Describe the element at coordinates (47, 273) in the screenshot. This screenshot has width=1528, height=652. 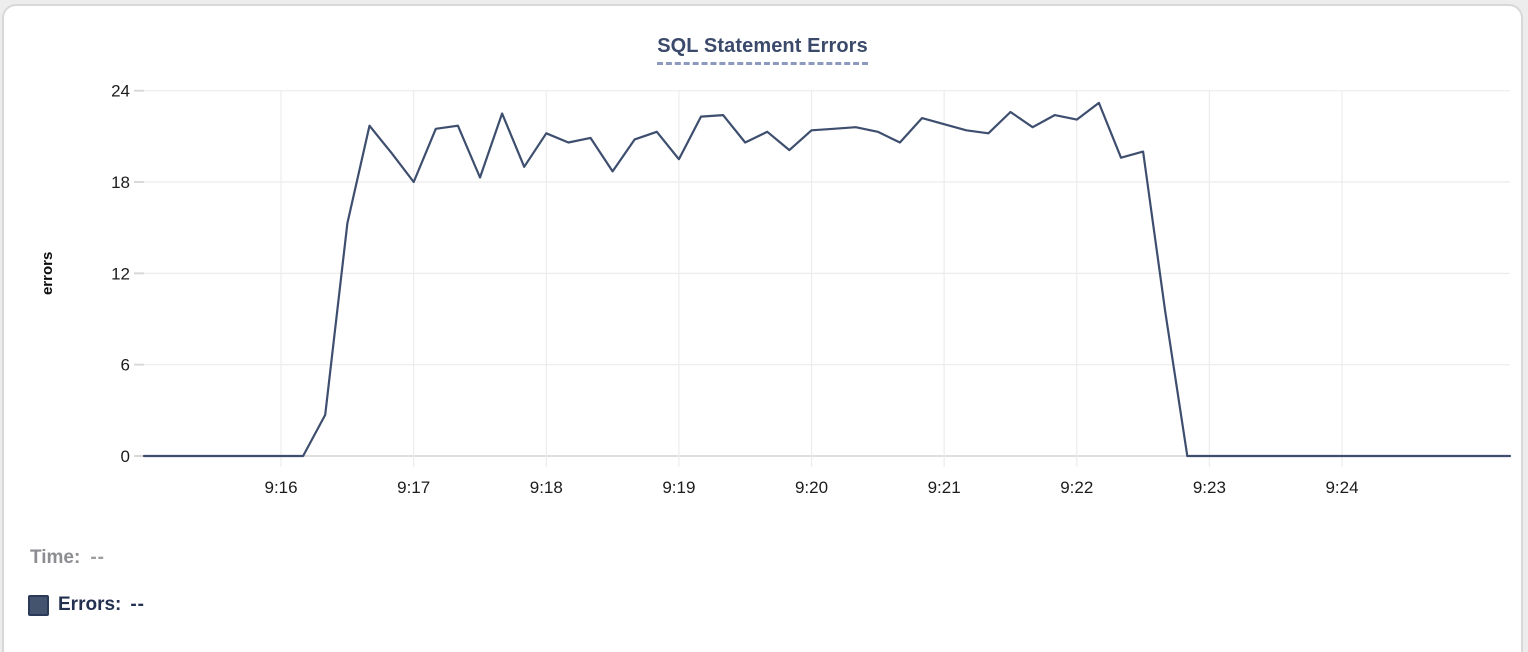
I see `y-axis-title: errors` at that location.